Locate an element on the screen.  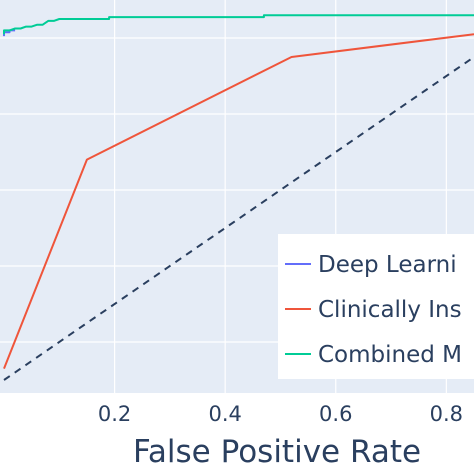
legend-label-0: Deep Learni is located at coordinates (387, 265).